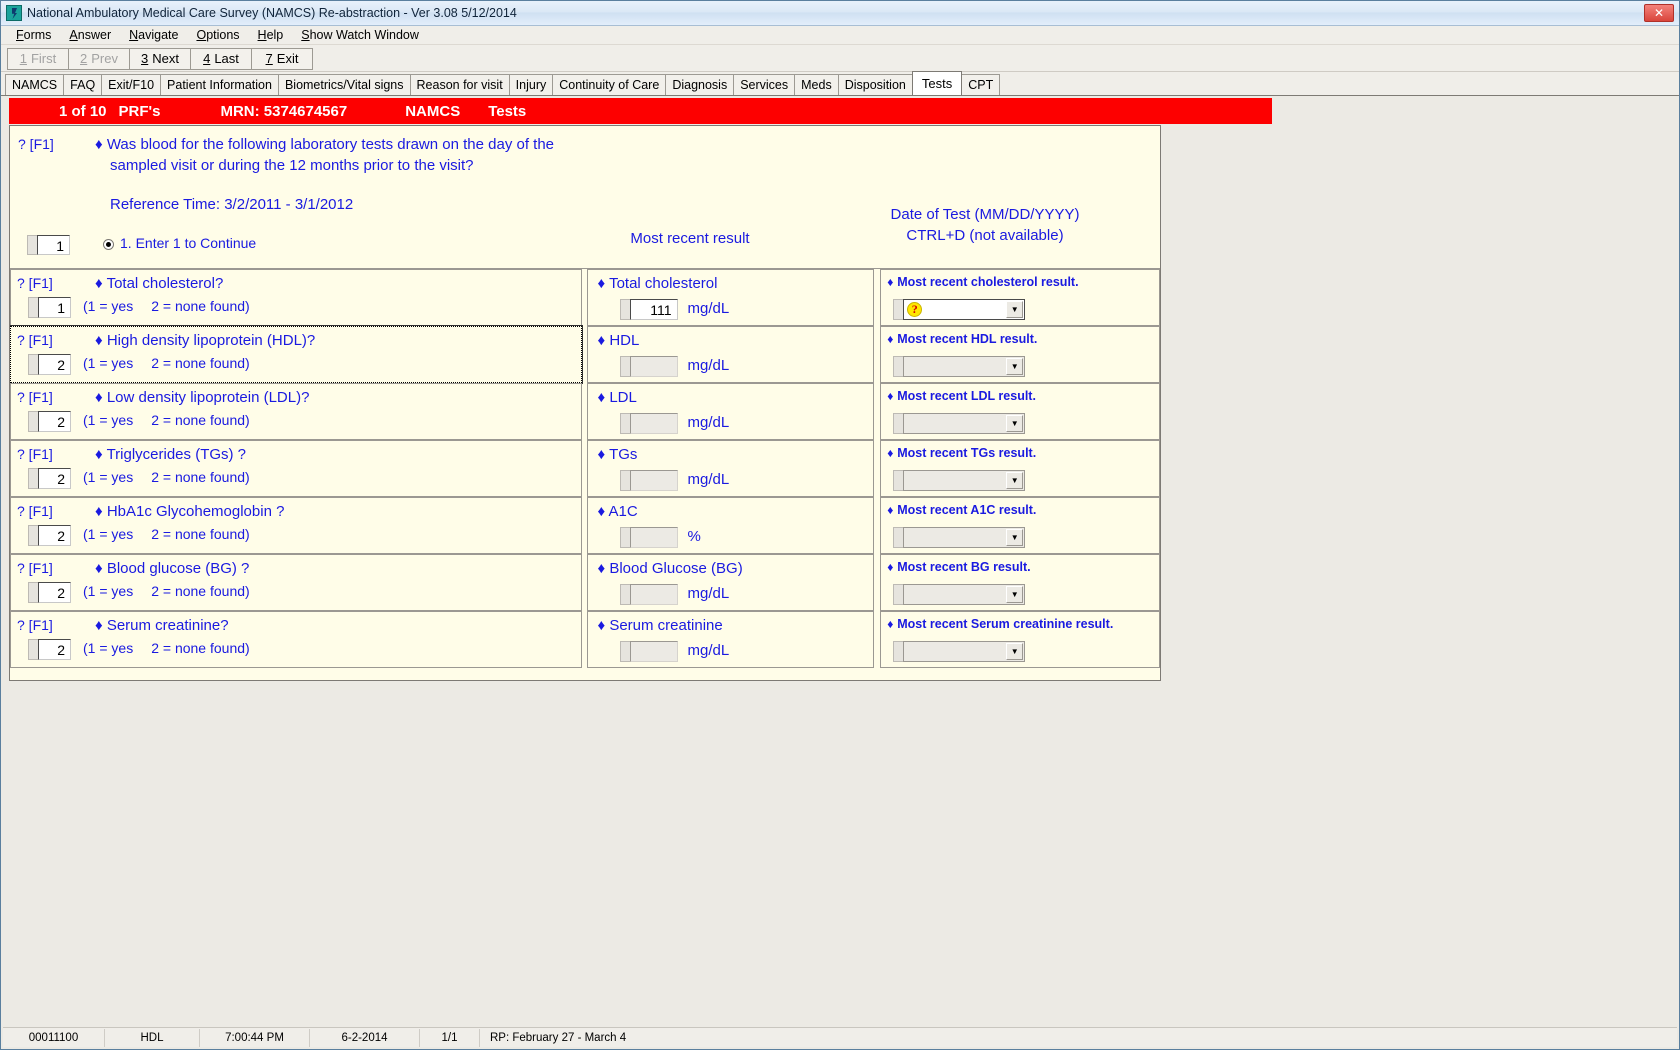 This screenshot has width=1680, height=1050. I want to click on row-answer-input: 1, so click(54, 307).